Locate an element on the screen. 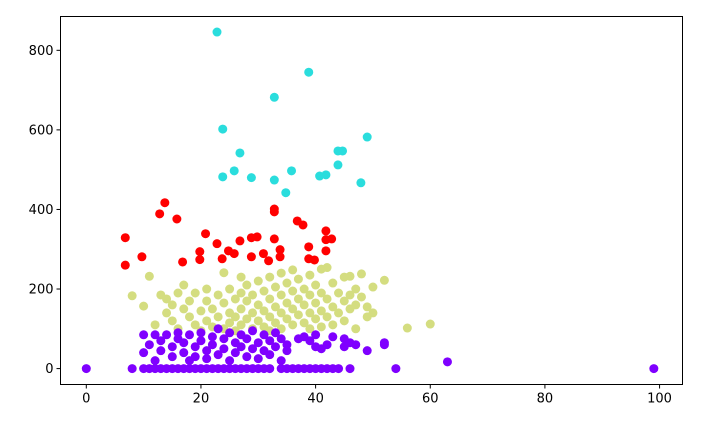  x-tick-label: 0 is located at coordinates (86, 399).